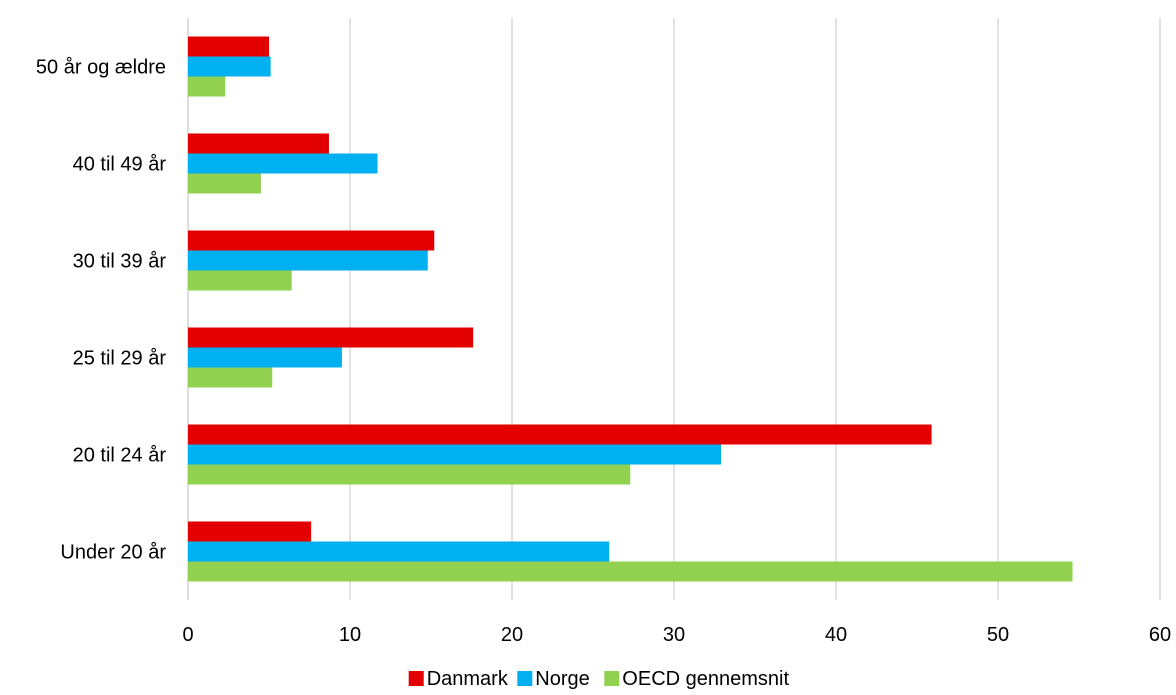 The image size is (1176, 695). Describe the element at coordinates (113, 553) in the screenshot. I see `category-label: Under 20 år` at that location.